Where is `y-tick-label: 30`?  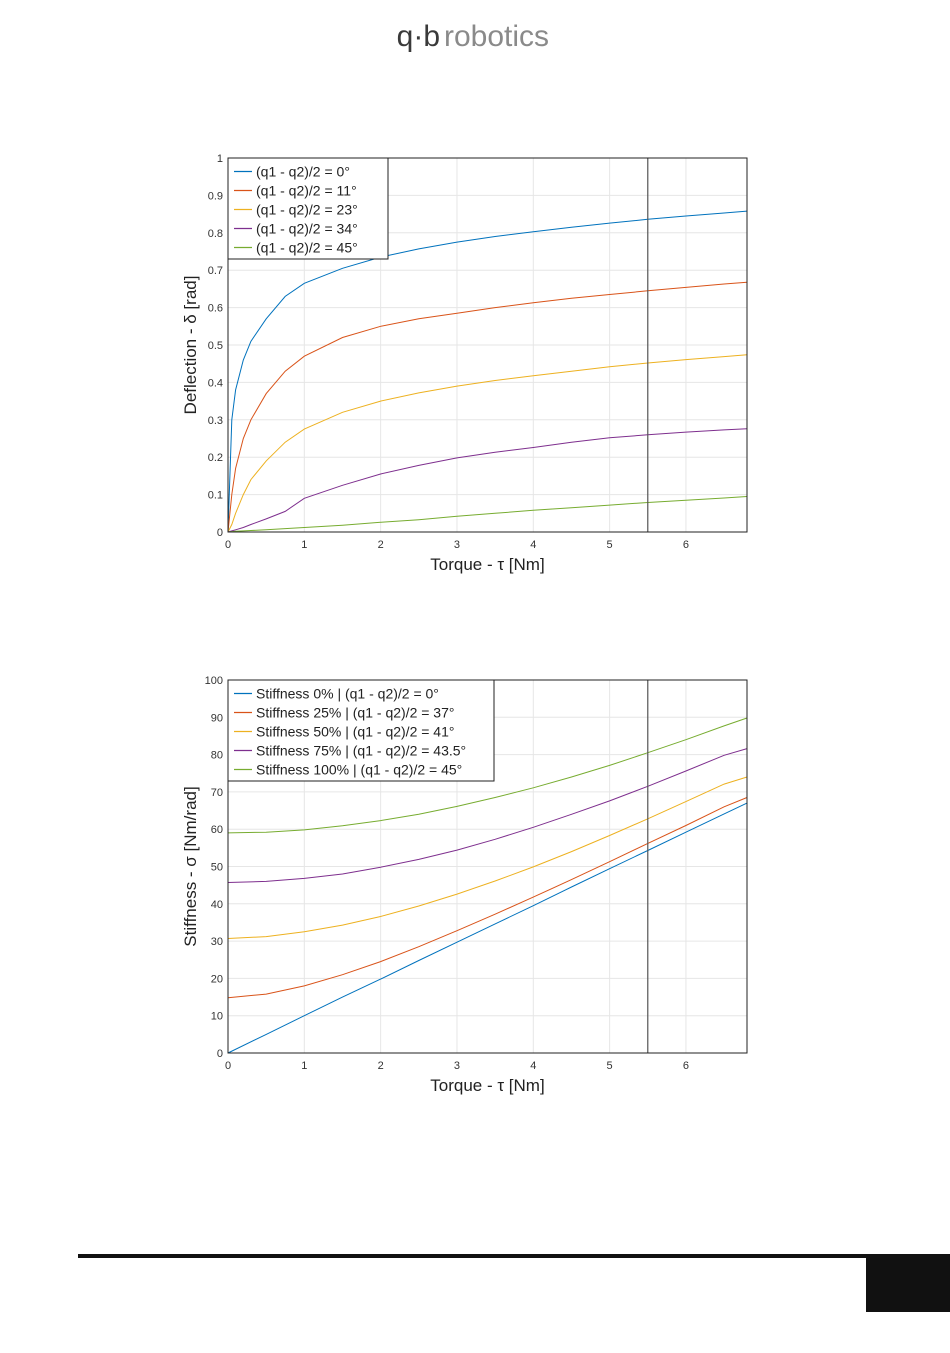
y-tick-label: 30 is located at coordinates (217, 942).